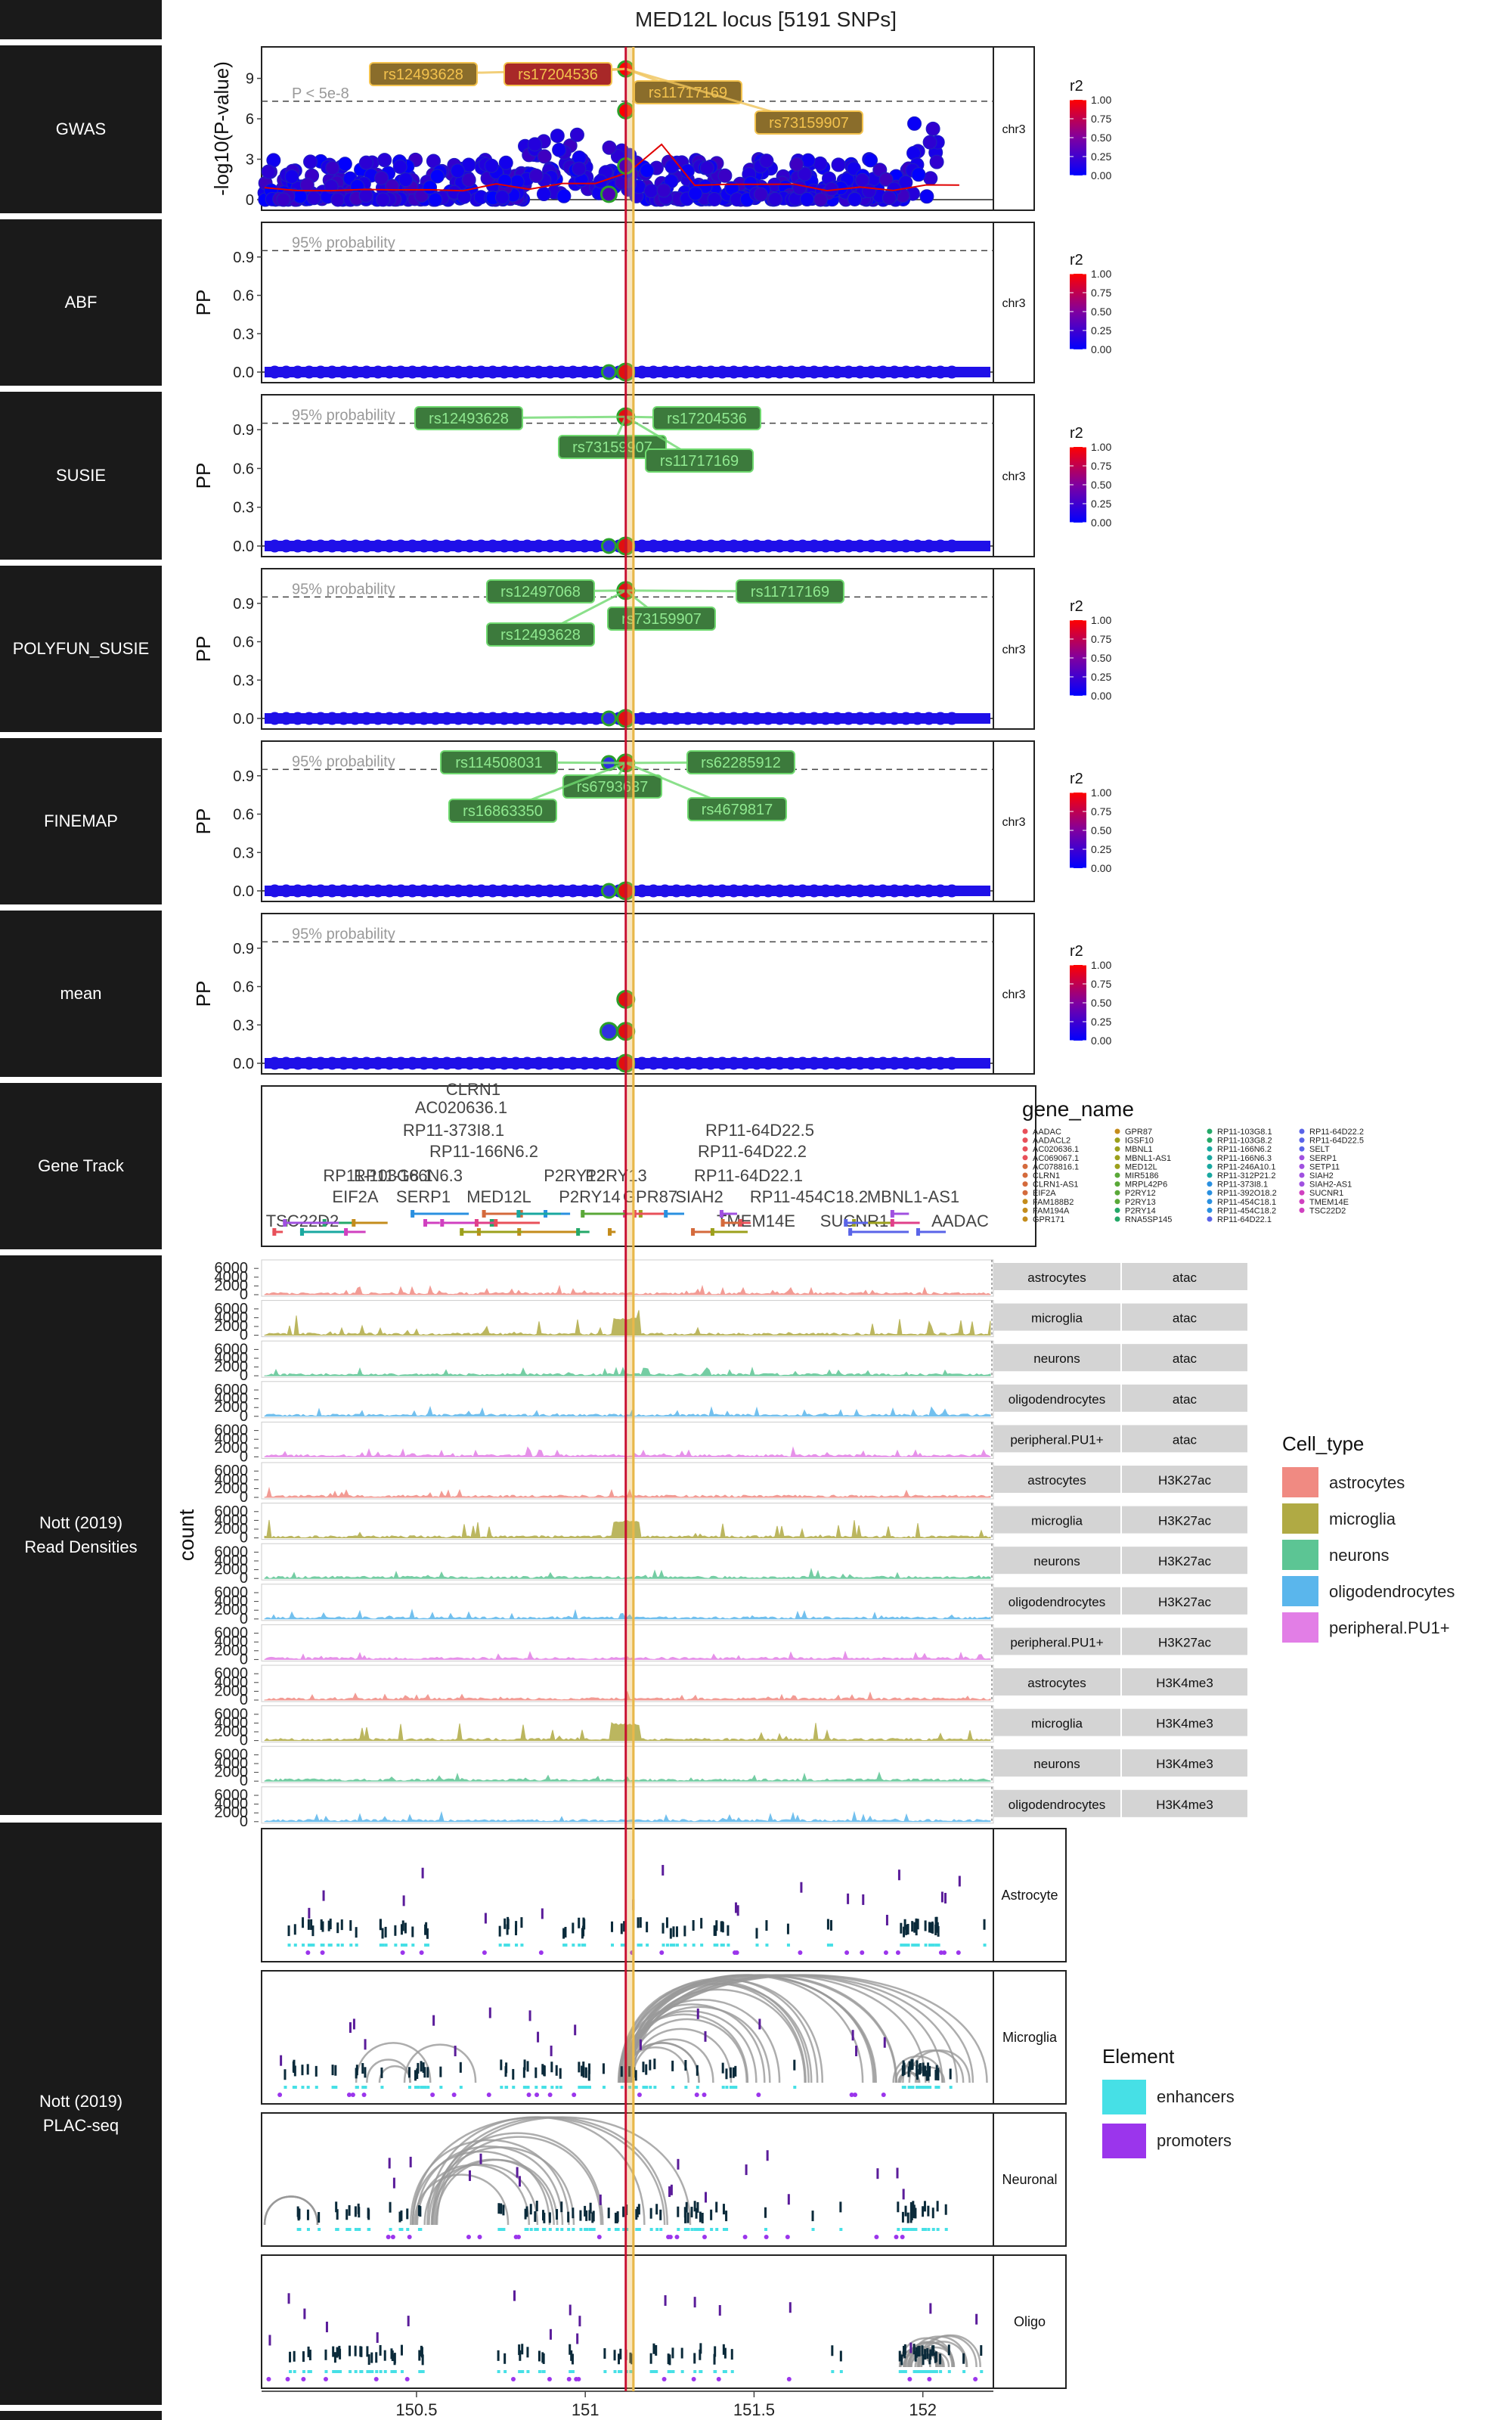  I want to click on y-tick-label: 0.9, so click(243, 604).